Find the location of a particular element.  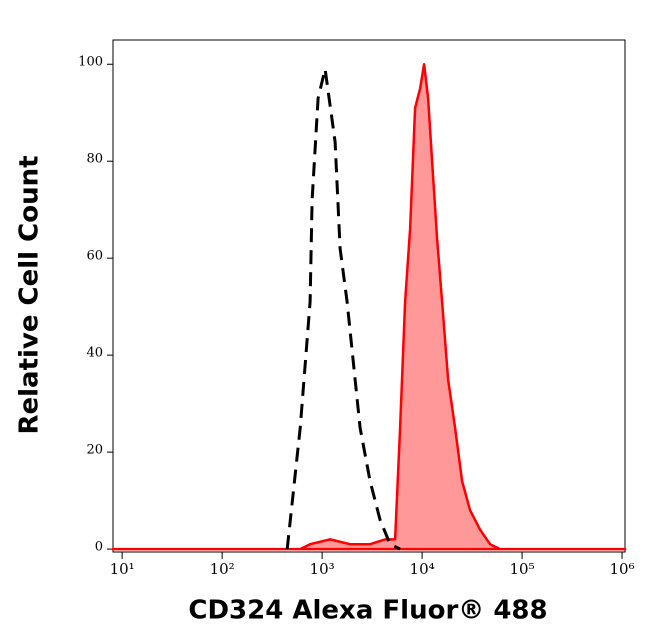

x-axis-title: CD324 Alexa Fluor® 488 is located at coordinates (367, 611).